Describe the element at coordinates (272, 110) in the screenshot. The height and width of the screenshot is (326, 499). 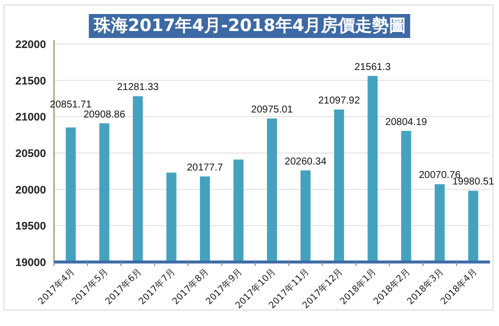
I see `data-label: 20975.01` at that location.